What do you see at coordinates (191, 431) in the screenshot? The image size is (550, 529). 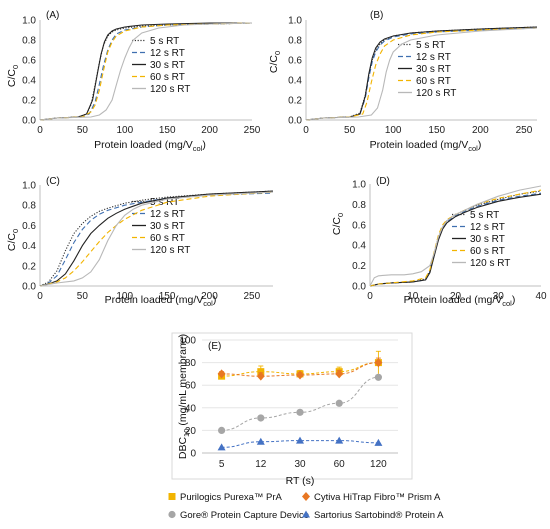 I see `y-tick-label: 20` at bounding box center [191, 431].